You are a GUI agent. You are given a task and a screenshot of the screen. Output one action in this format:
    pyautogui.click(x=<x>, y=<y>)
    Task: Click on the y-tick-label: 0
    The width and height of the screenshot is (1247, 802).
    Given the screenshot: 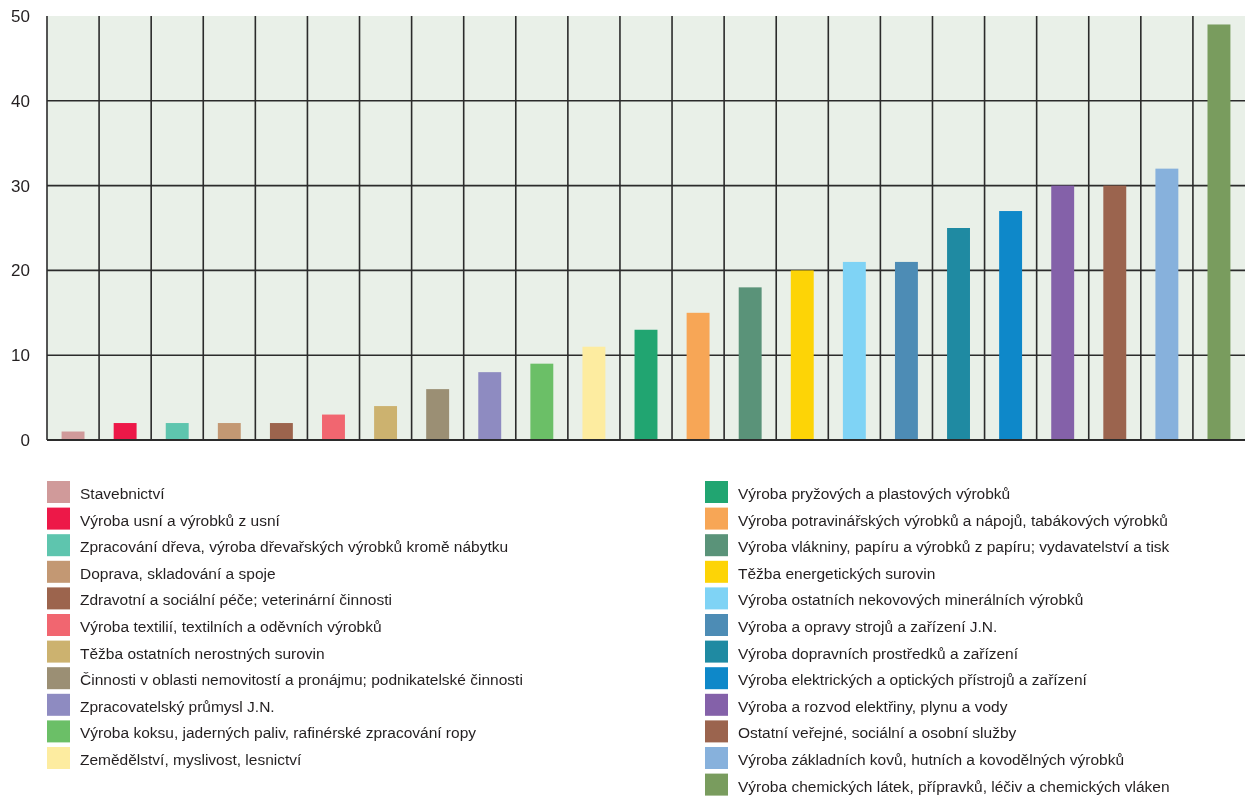 What is the action you would take?
    pyautogui.click(x=25, y=440)
    